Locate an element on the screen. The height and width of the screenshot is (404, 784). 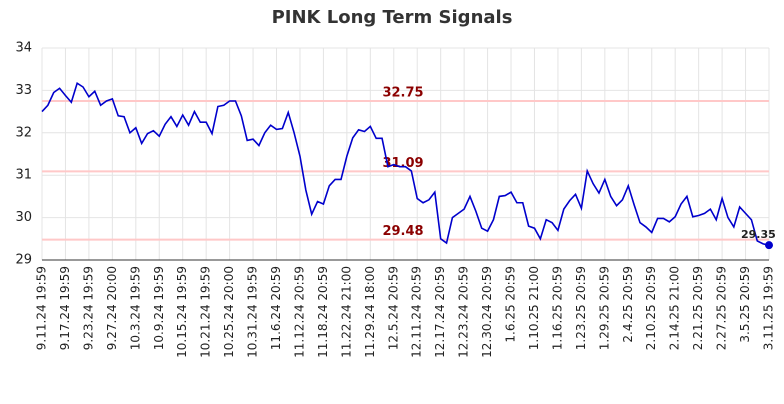
x-tick-label: 9.11.24 19:59 is located at coordinates (42, 308).